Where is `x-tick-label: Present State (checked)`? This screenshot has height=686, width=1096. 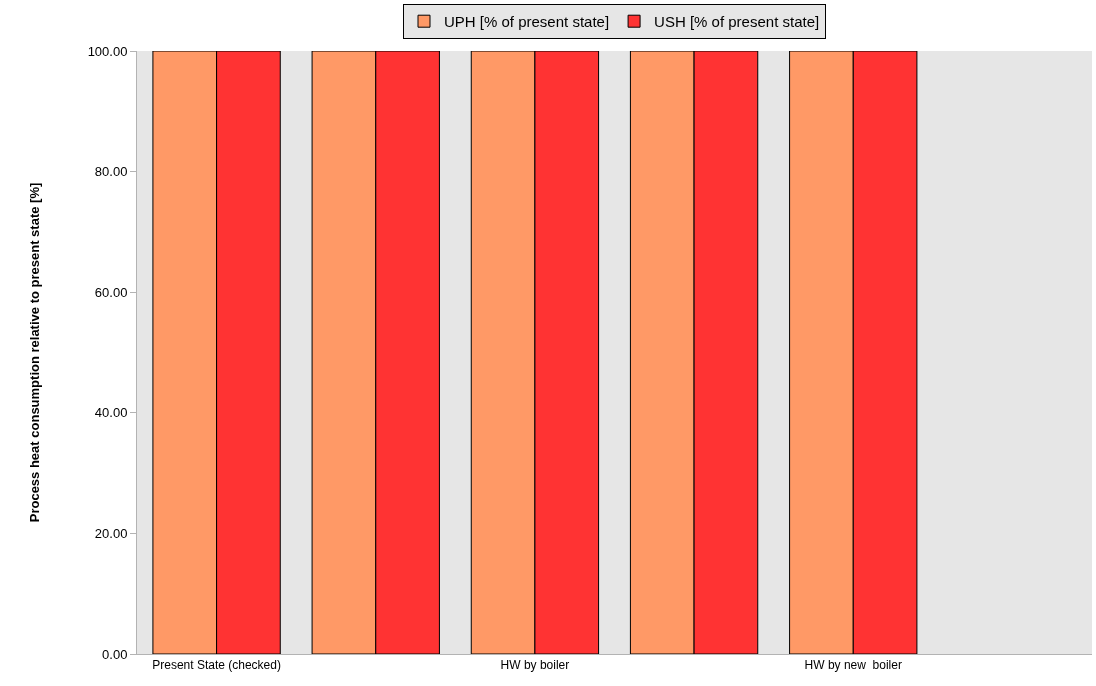
x-tick-label: Present State (checked) is located at coordinates (216, 665).